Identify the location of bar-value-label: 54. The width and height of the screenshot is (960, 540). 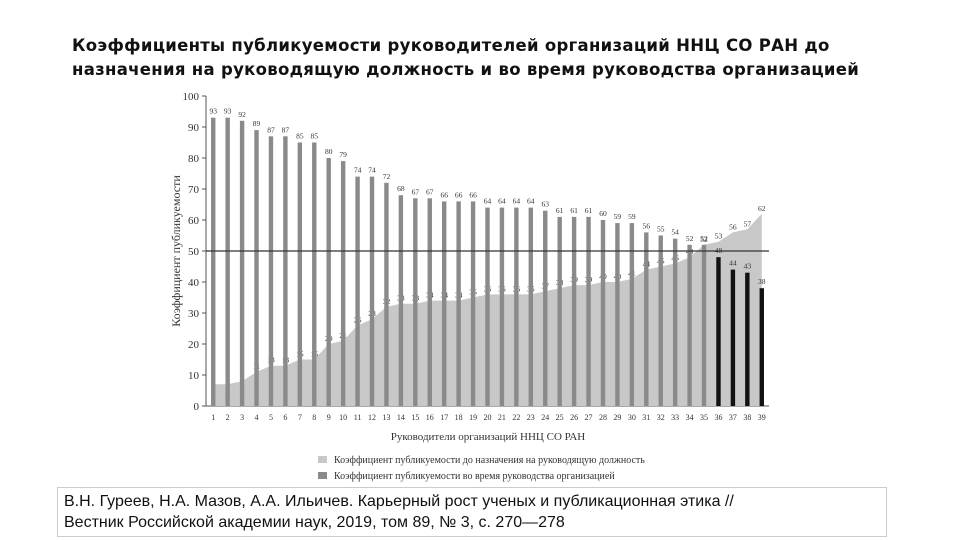
(675, 232).